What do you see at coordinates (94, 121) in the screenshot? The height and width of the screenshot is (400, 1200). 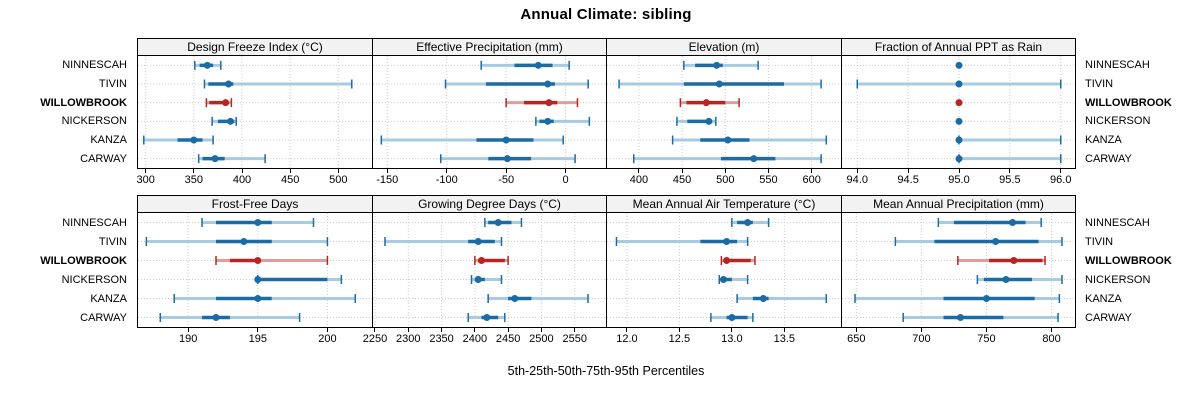 I see `site-label-left-nickerson: NICKERSON` at bounding box center [94, 121].